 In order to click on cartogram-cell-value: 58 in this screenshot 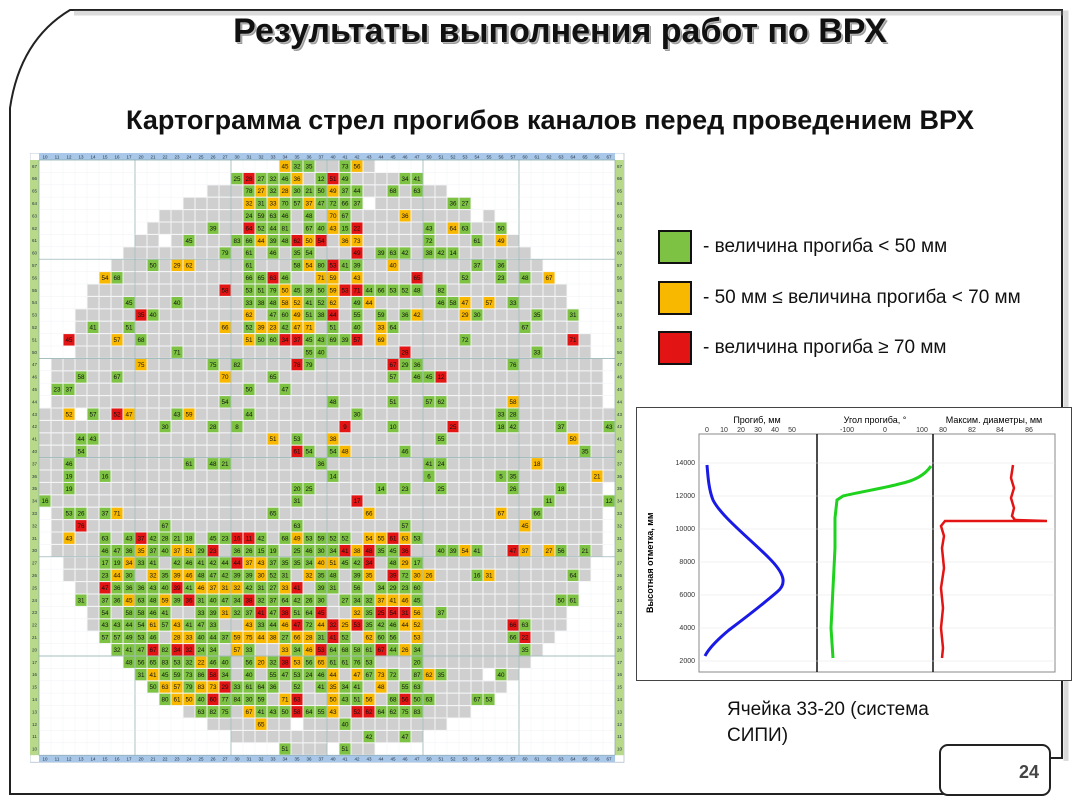, I will do `click(141, 613)`.